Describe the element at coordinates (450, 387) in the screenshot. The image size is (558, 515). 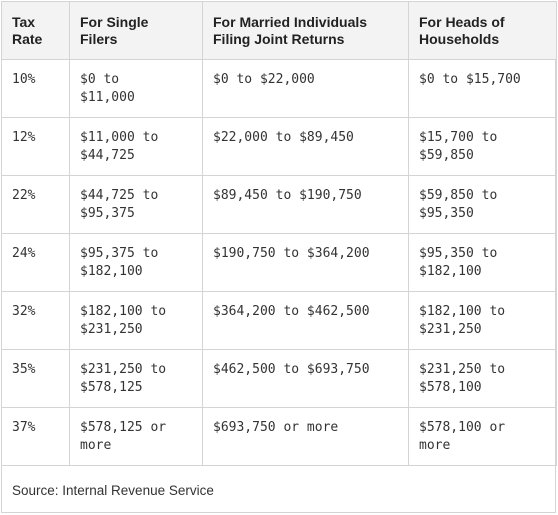
I see `cell-line: $578,100` at that location.